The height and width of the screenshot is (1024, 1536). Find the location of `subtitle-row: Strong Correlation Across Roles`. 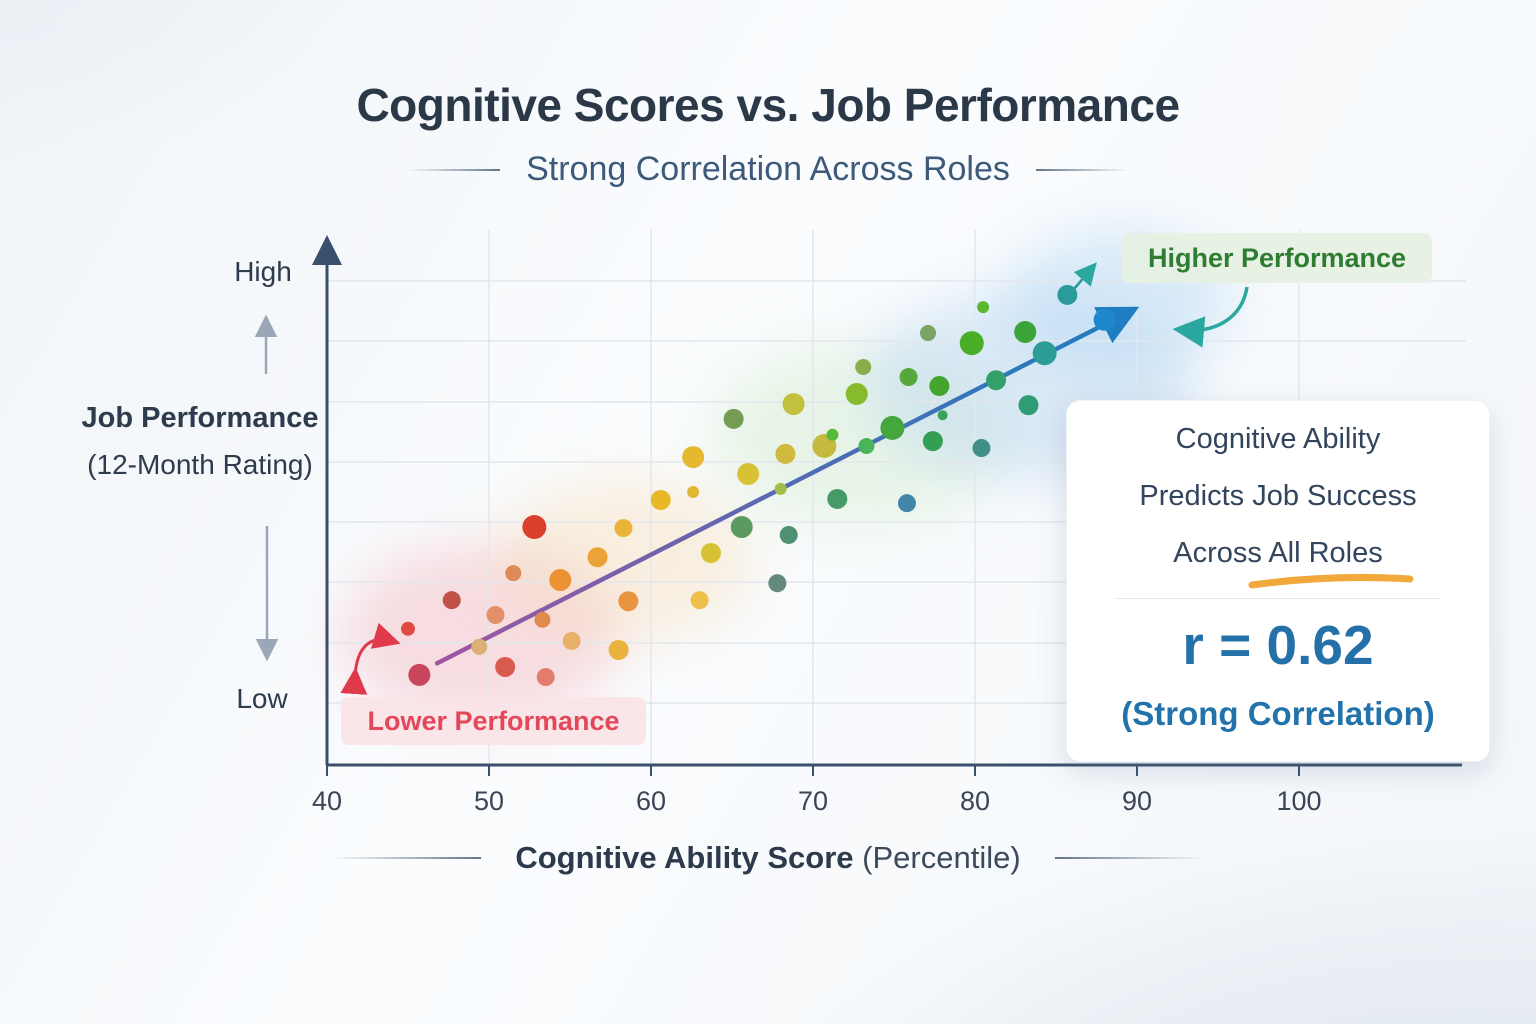

subtitle-row: Strong Correlation Across Roles is located at coordinates (768, 169).